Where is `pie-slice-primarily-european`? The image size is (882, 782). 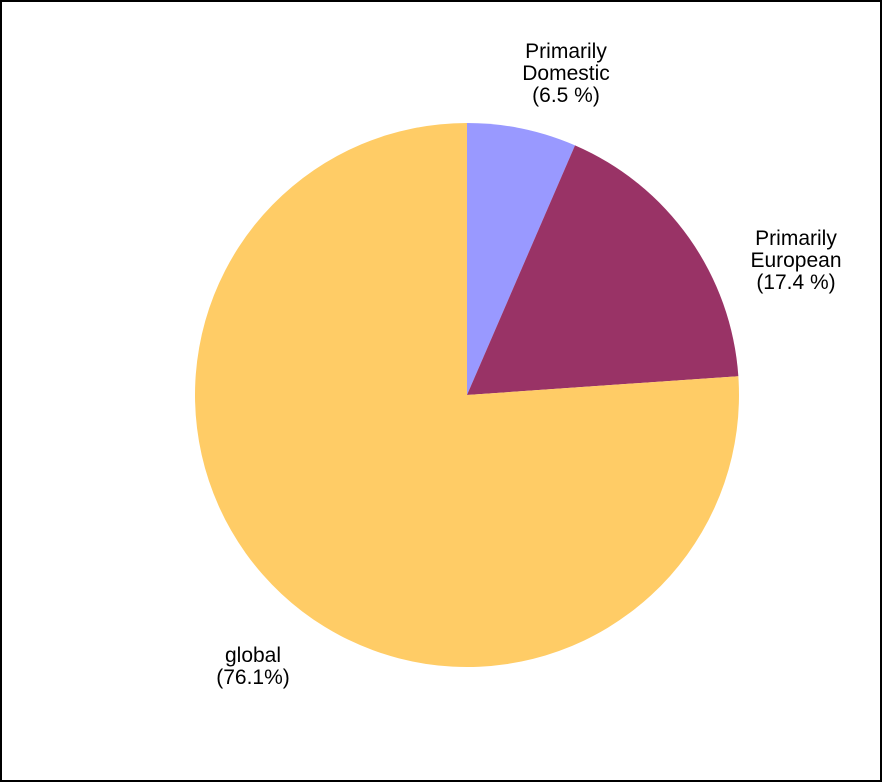
pie-slice-primarily-european is located at coordinates (603, 270).